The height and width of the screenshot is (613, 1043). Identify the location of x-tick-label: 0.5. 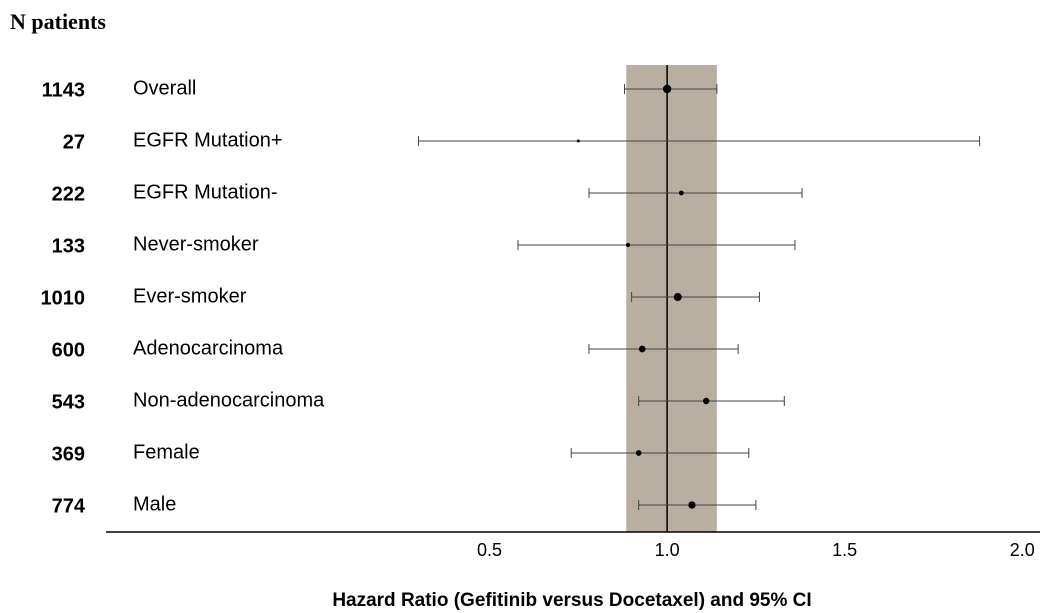
(489, 550).